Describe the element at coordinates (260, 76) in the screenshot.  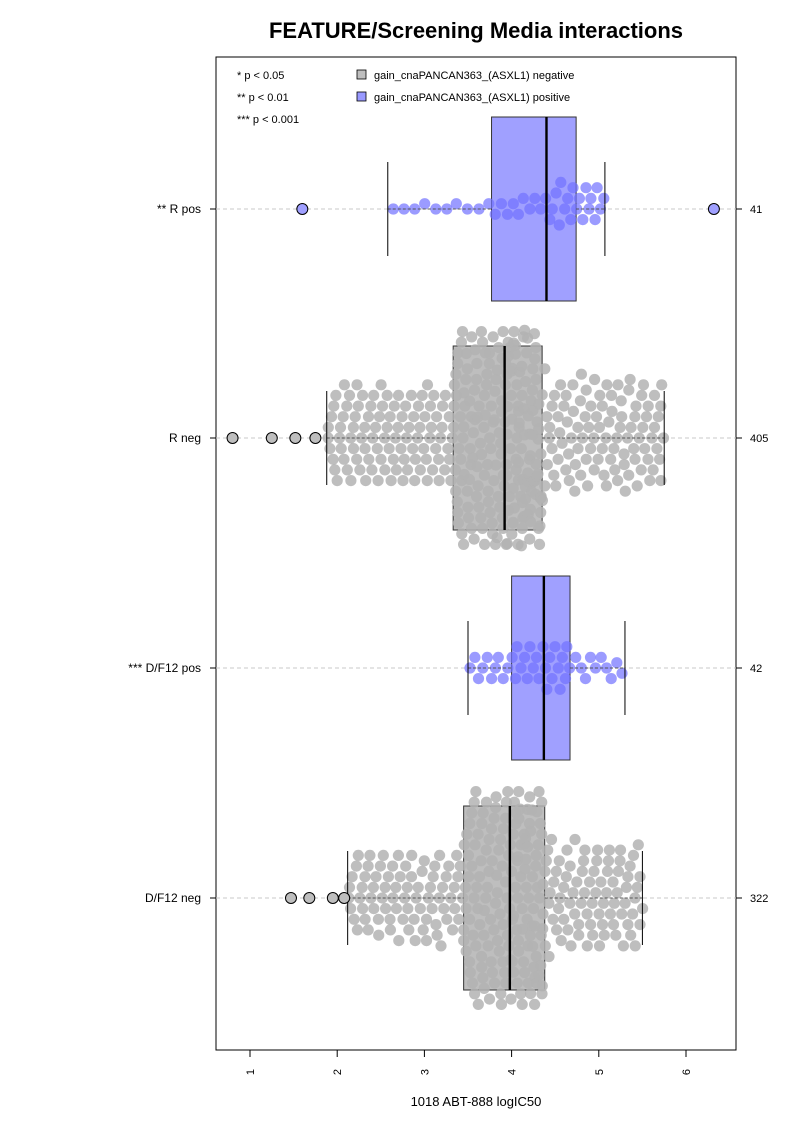
I see `significance-key-item: * p < 0.05` at that location.